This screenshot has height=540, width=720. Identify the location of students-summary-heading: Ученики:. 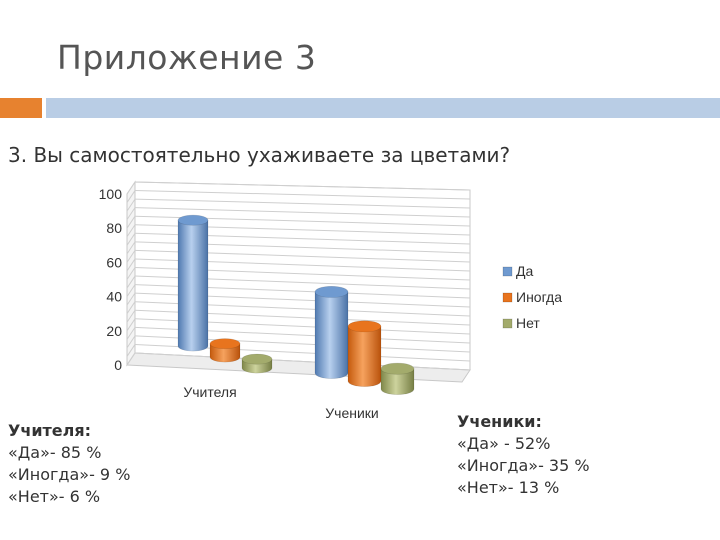
(499, 421).